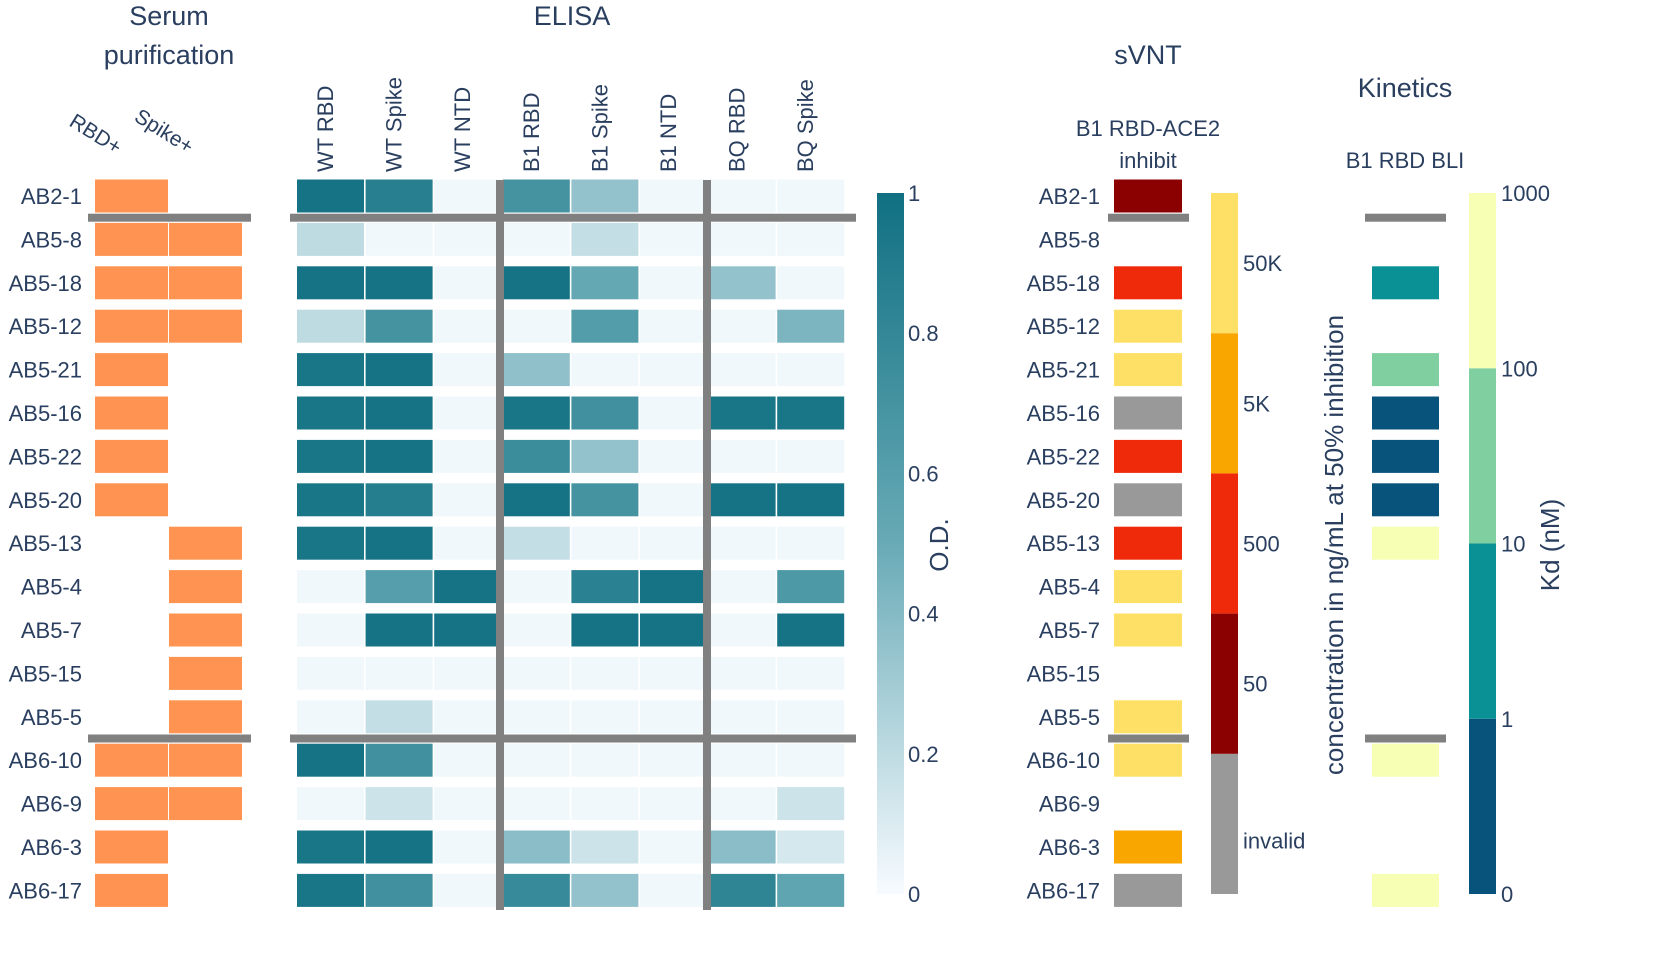  I want to click on elisa-cell-ab5-15-b1-spike, so click(605, 673).